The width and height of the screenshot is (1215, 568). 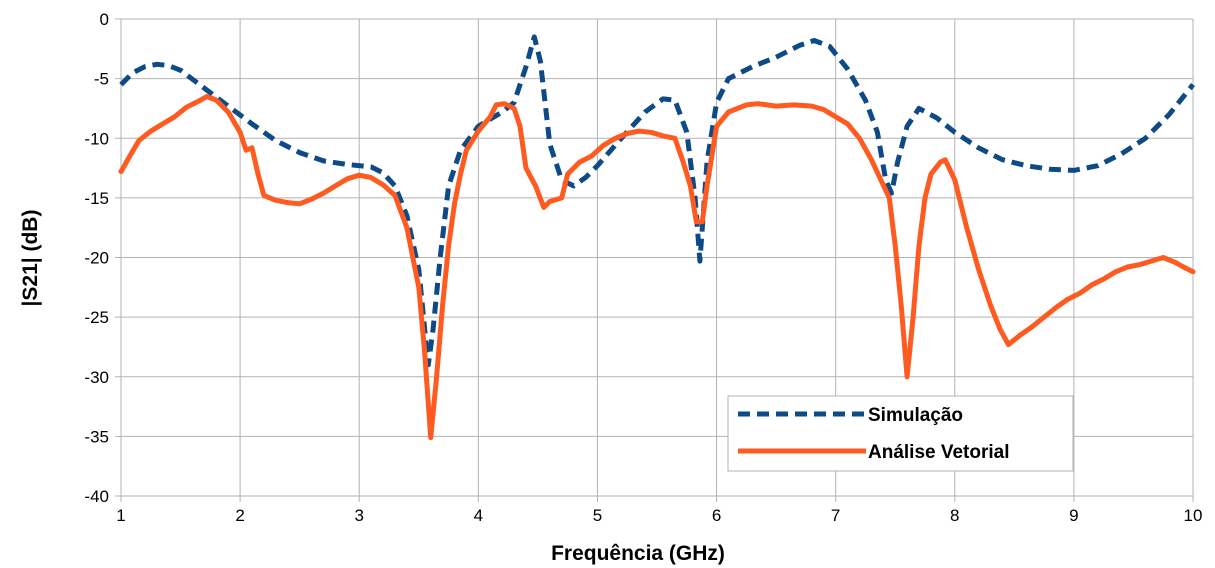 What do you see at coordinates (915, 415) in the screenshot?
I see `legend-label-simulacao: Simulação` at bounding box center [915, 415].